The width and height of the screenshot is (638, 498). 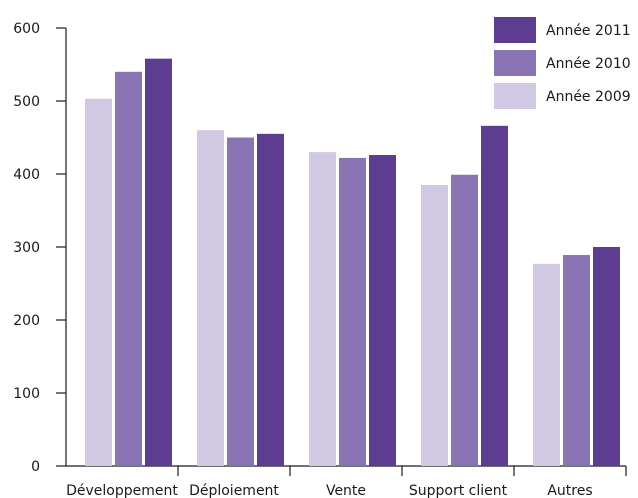 What do you see at coordinates (26, 29) in the screenshot?
I see `y-tick-label: 600` at bounding box center [26, 29].